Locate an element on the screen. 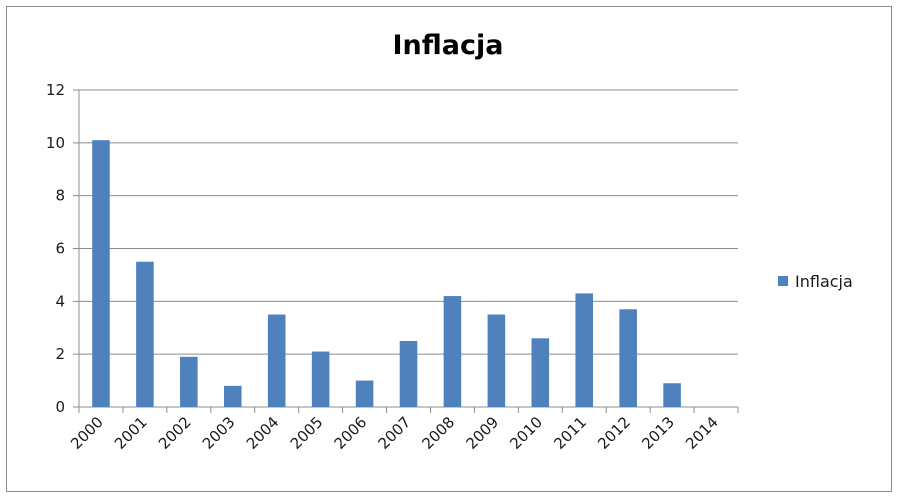  x-tick-label: 2011 is located at coordinates (570, 433).